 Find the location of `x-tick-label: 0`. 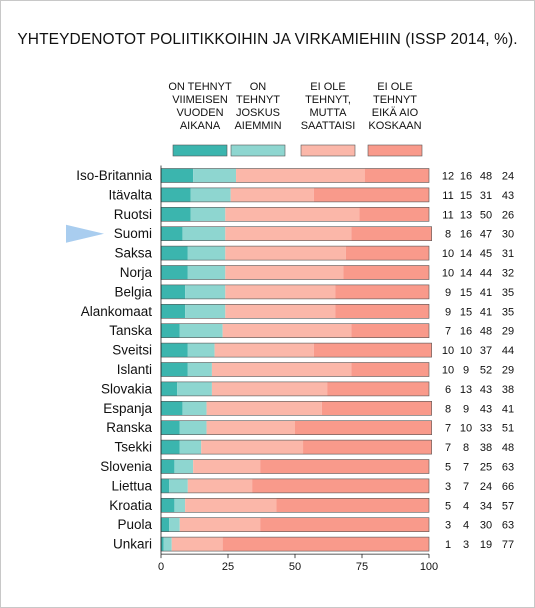

x-tick-label: 0 is located at coordinates (161, 567).